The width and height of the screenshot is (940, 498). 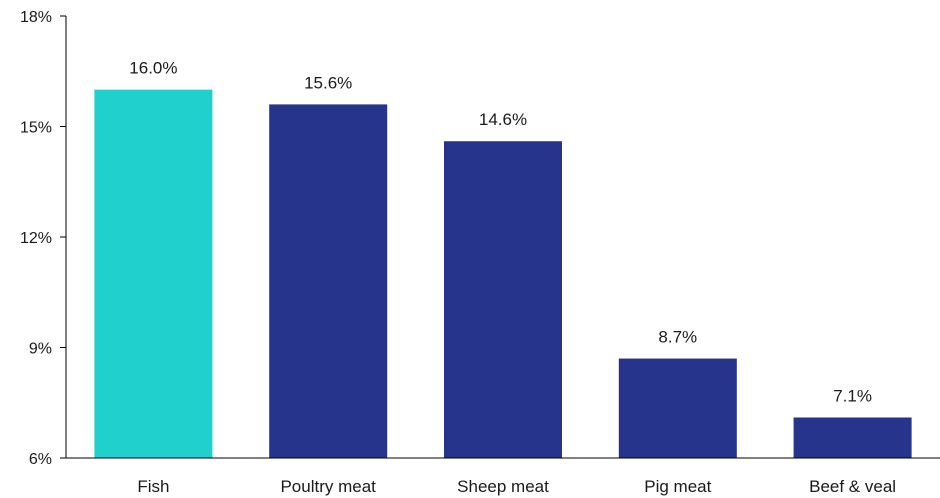 What do you see at coordinates (677, 337) in the screenshot?
I see `data-label: 8.7%` at bounding box center [677, 337].